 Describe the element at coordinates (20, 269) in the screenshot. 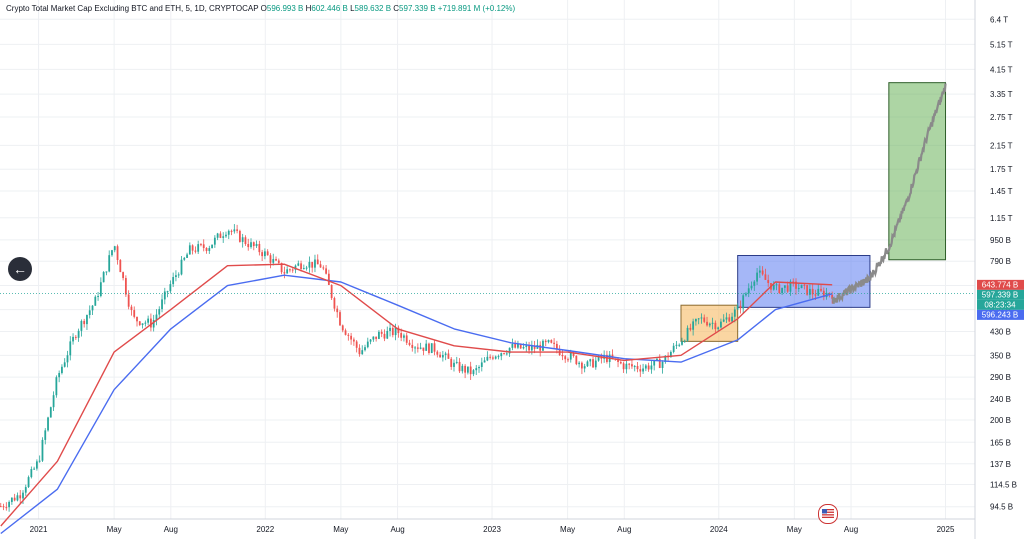

I see `back-arrow-icon: ←` at that location.